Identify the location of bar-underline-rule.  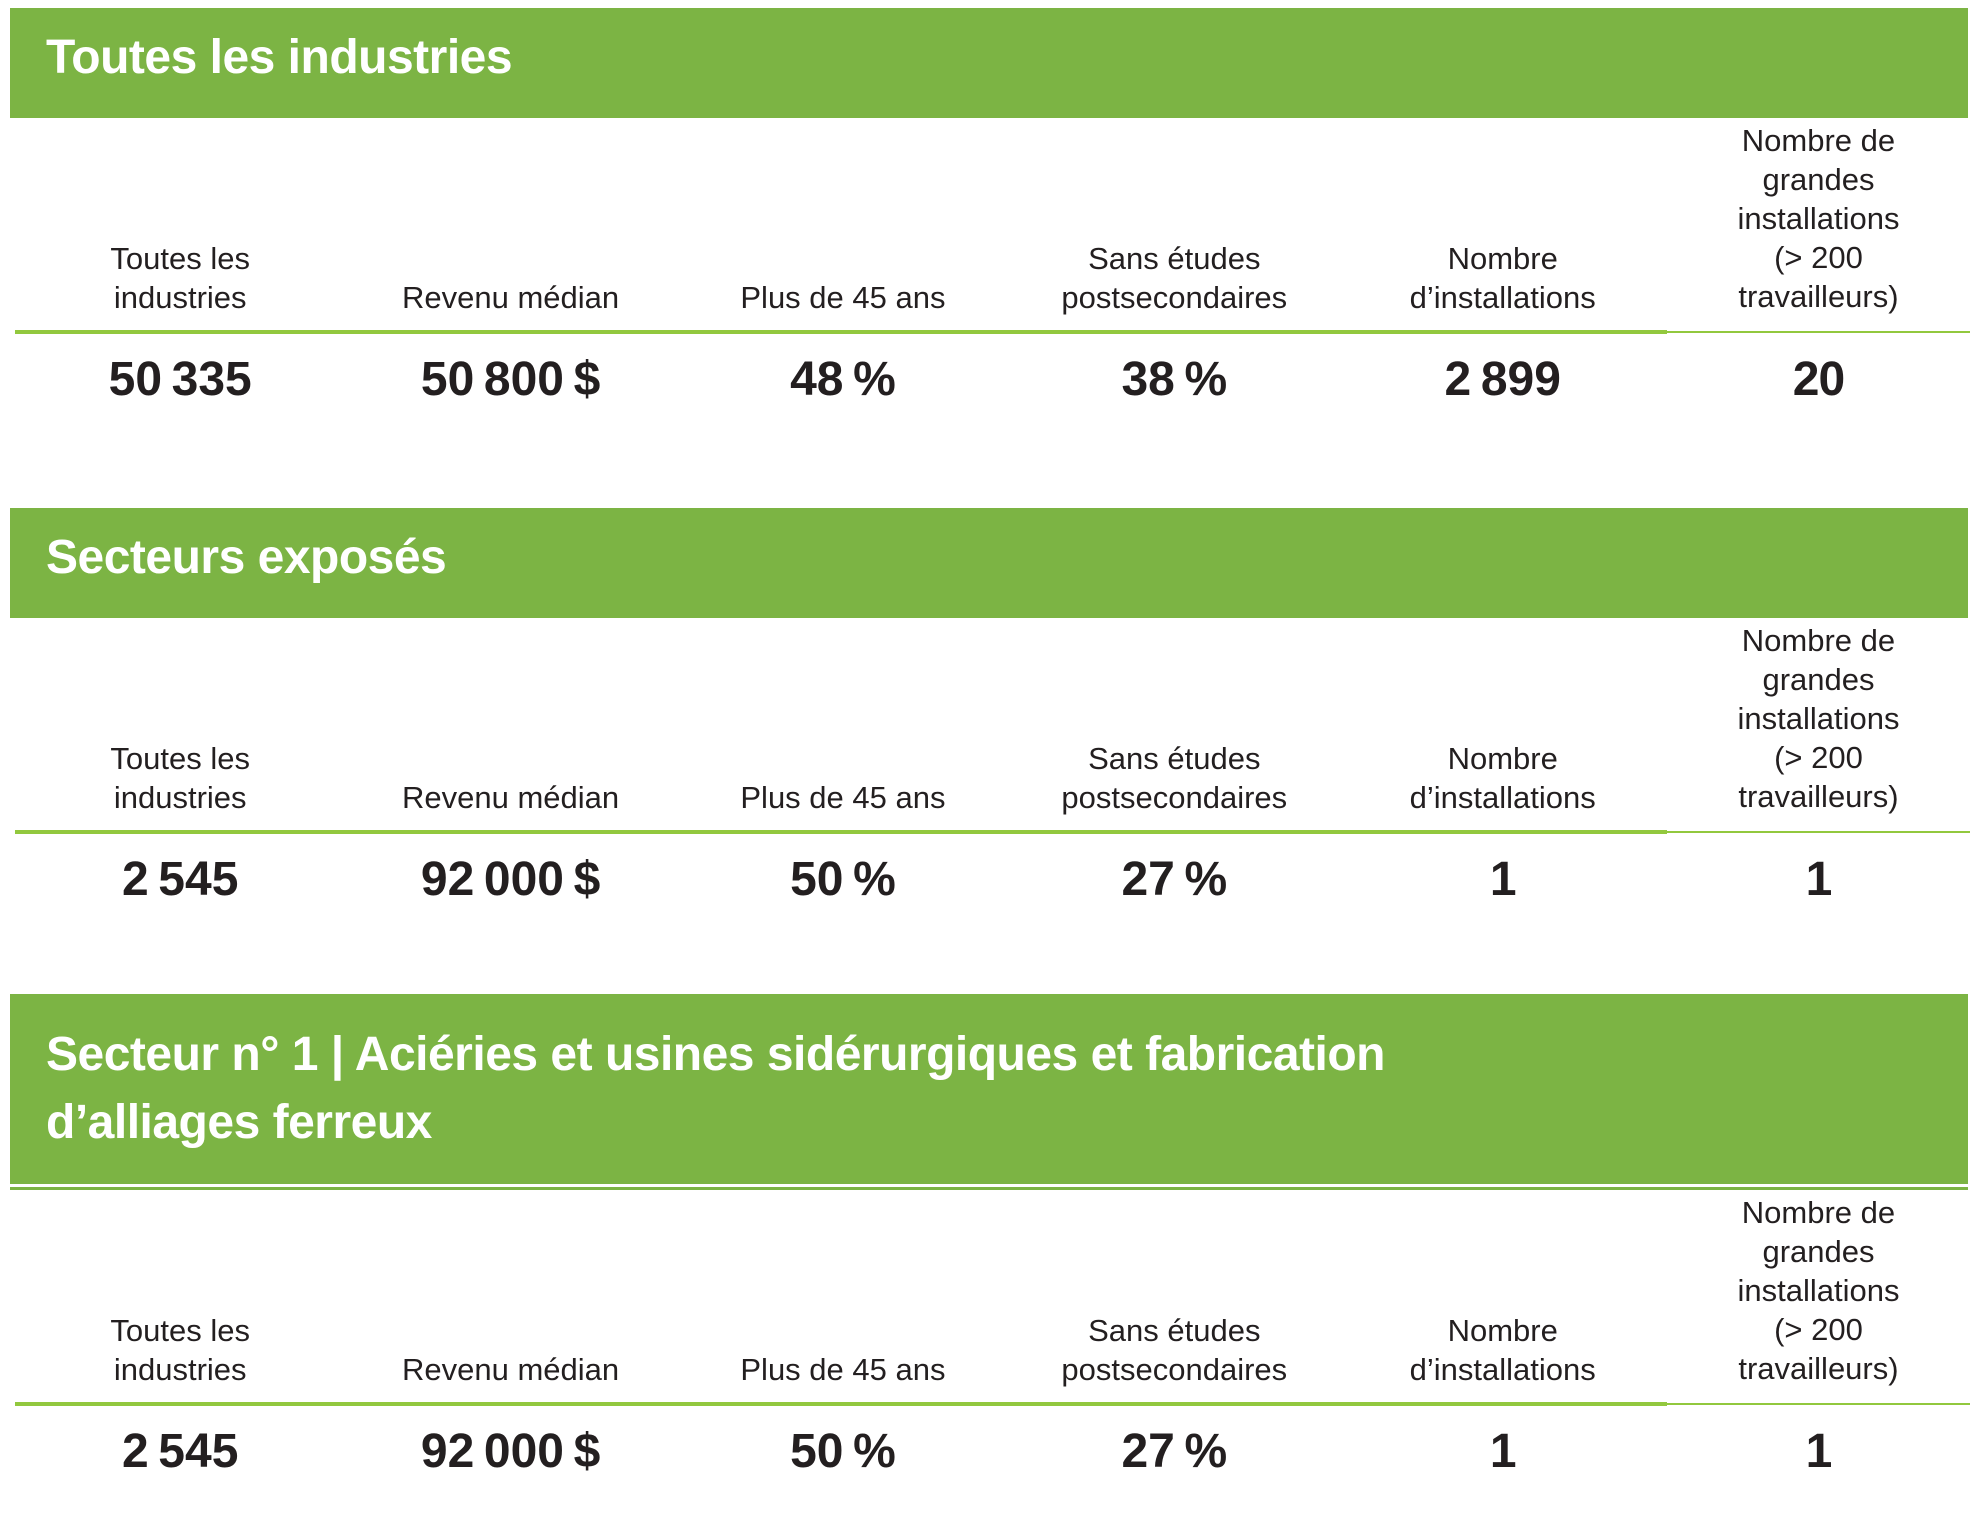
(989, 1188).